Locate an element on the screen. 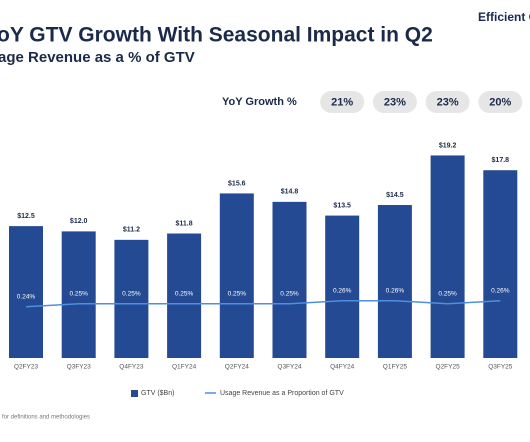 The width and height of the screenshot is (530, 442). bar-value-label: $14.8 is located at coordinates (290, 192).